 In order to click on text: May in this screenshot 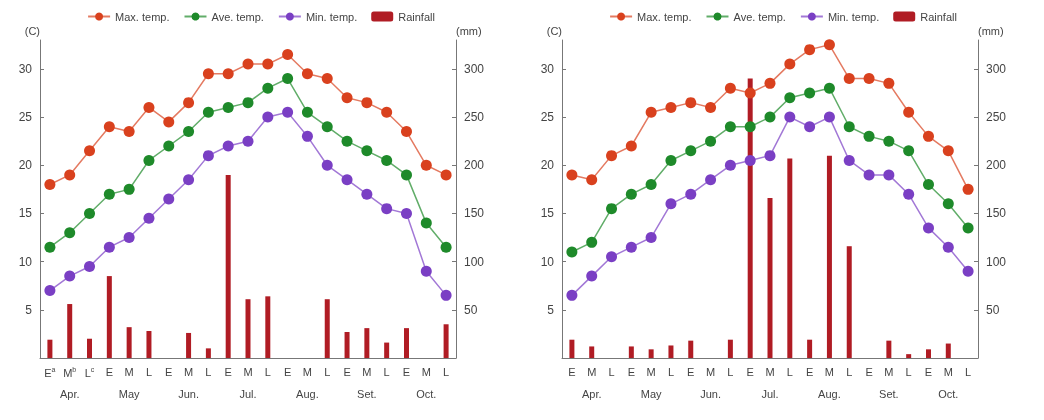, I will do `click(651, 393)`.